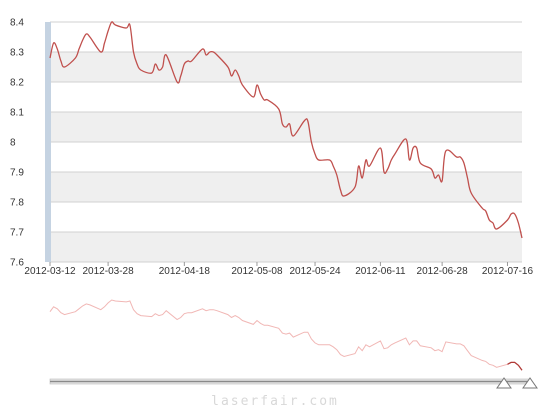 This screenshot has width=550, height=409. What do you see at coordinates (530, 383) in the screenshot?
I see `navigator-right-handle` at bounding box center [530, 383].